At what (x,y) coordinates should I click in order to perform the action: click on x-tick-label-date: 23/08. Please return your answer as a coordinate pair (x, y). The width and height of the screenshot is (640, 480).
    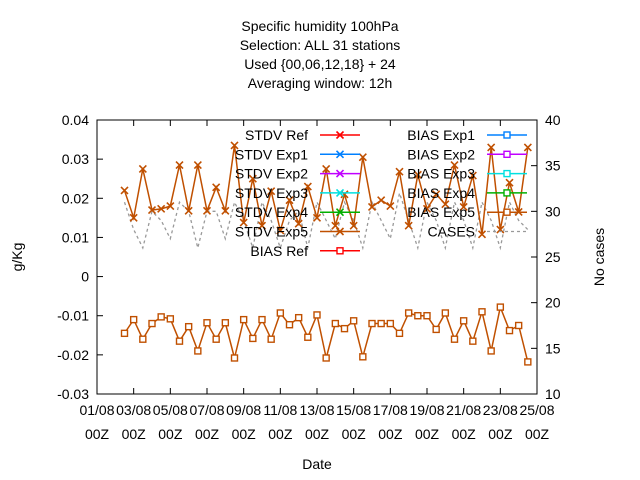
    Looking at the image, I should click on (500, 410).